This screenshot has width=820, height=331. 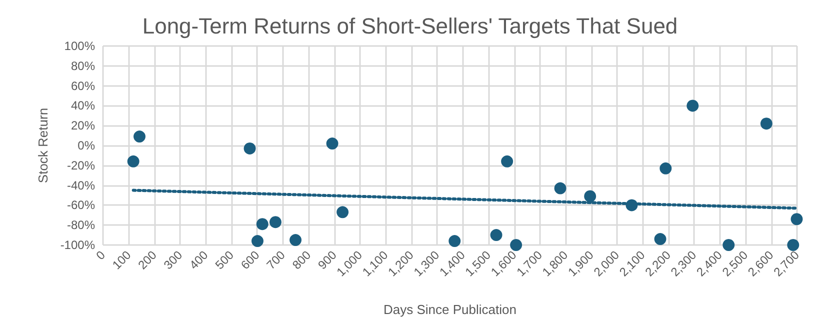 I want to click on chart-title: Long-Term Returns of Short-Sellers' Targets That Sued, so click(x=410, y=26).